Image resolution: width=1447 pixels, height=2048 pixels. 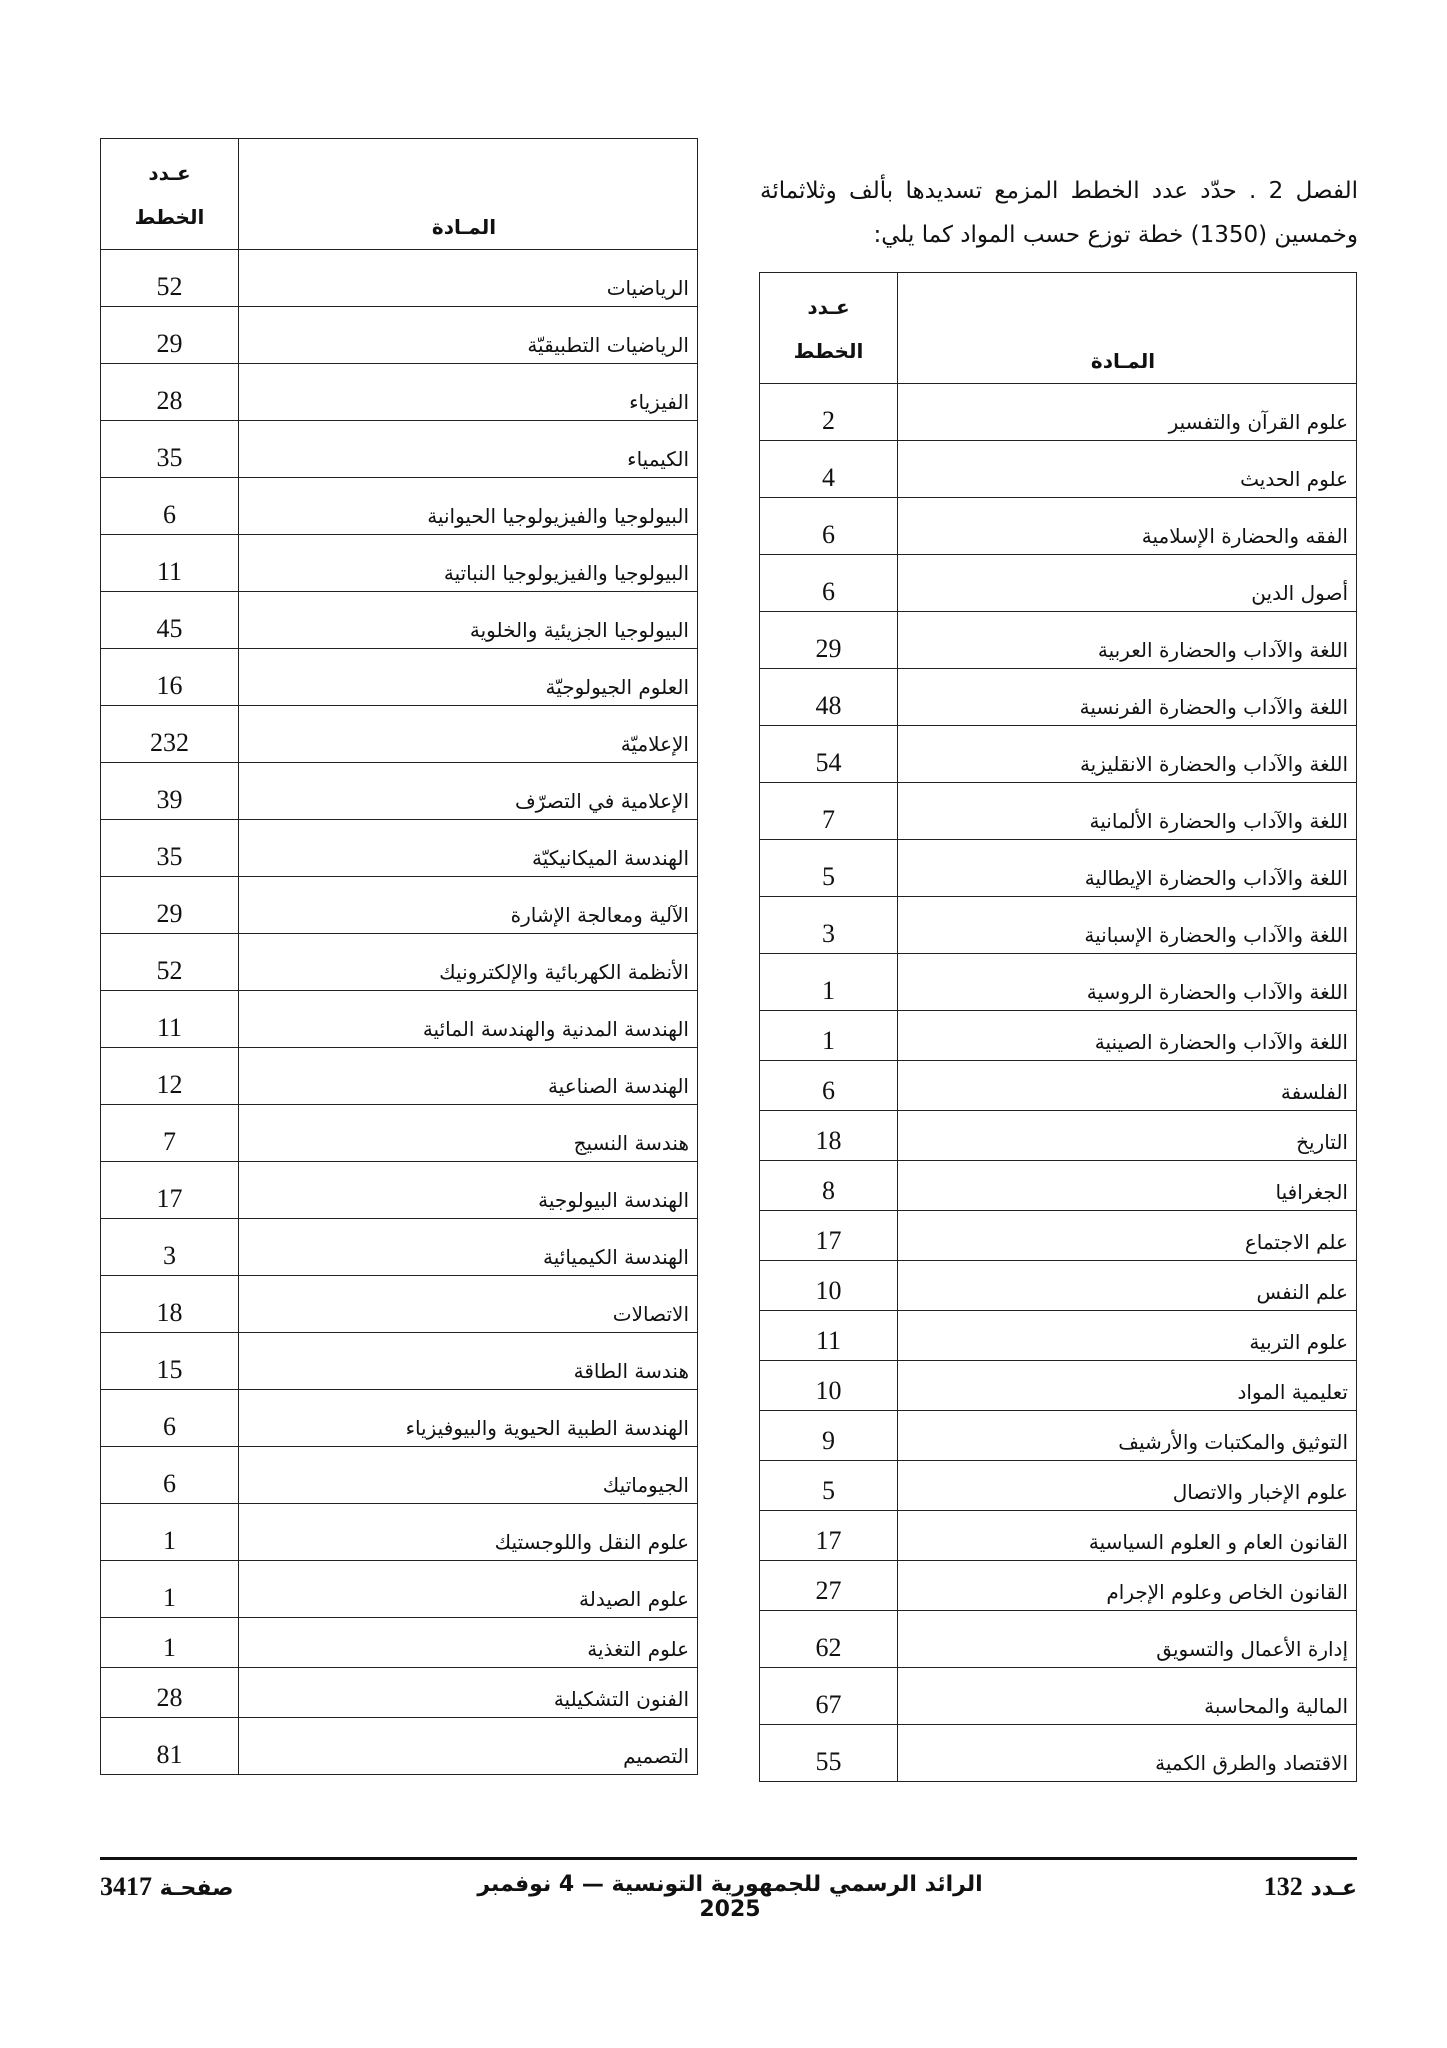 I want to click on count-cell: 5, so click(x=828, y=1485).